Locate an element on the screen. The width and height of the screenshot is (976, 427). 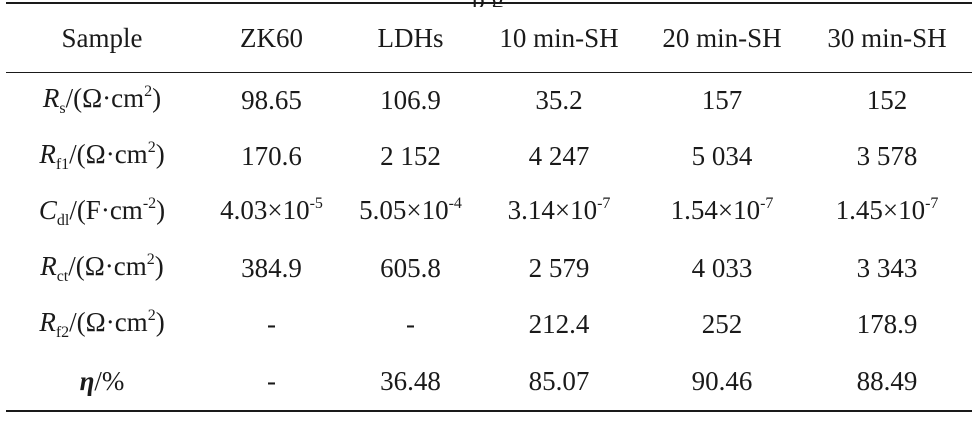
table-top-rule is located at coordinates (489, 3).